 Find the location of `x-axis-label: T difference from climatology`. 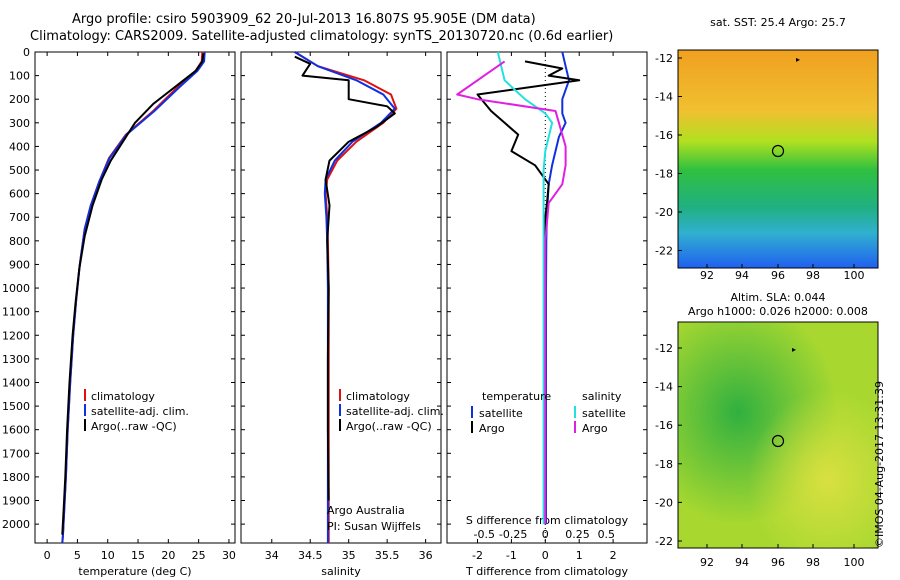

x-axis-label: T difference from climatology is located at coordinates (546, 571).